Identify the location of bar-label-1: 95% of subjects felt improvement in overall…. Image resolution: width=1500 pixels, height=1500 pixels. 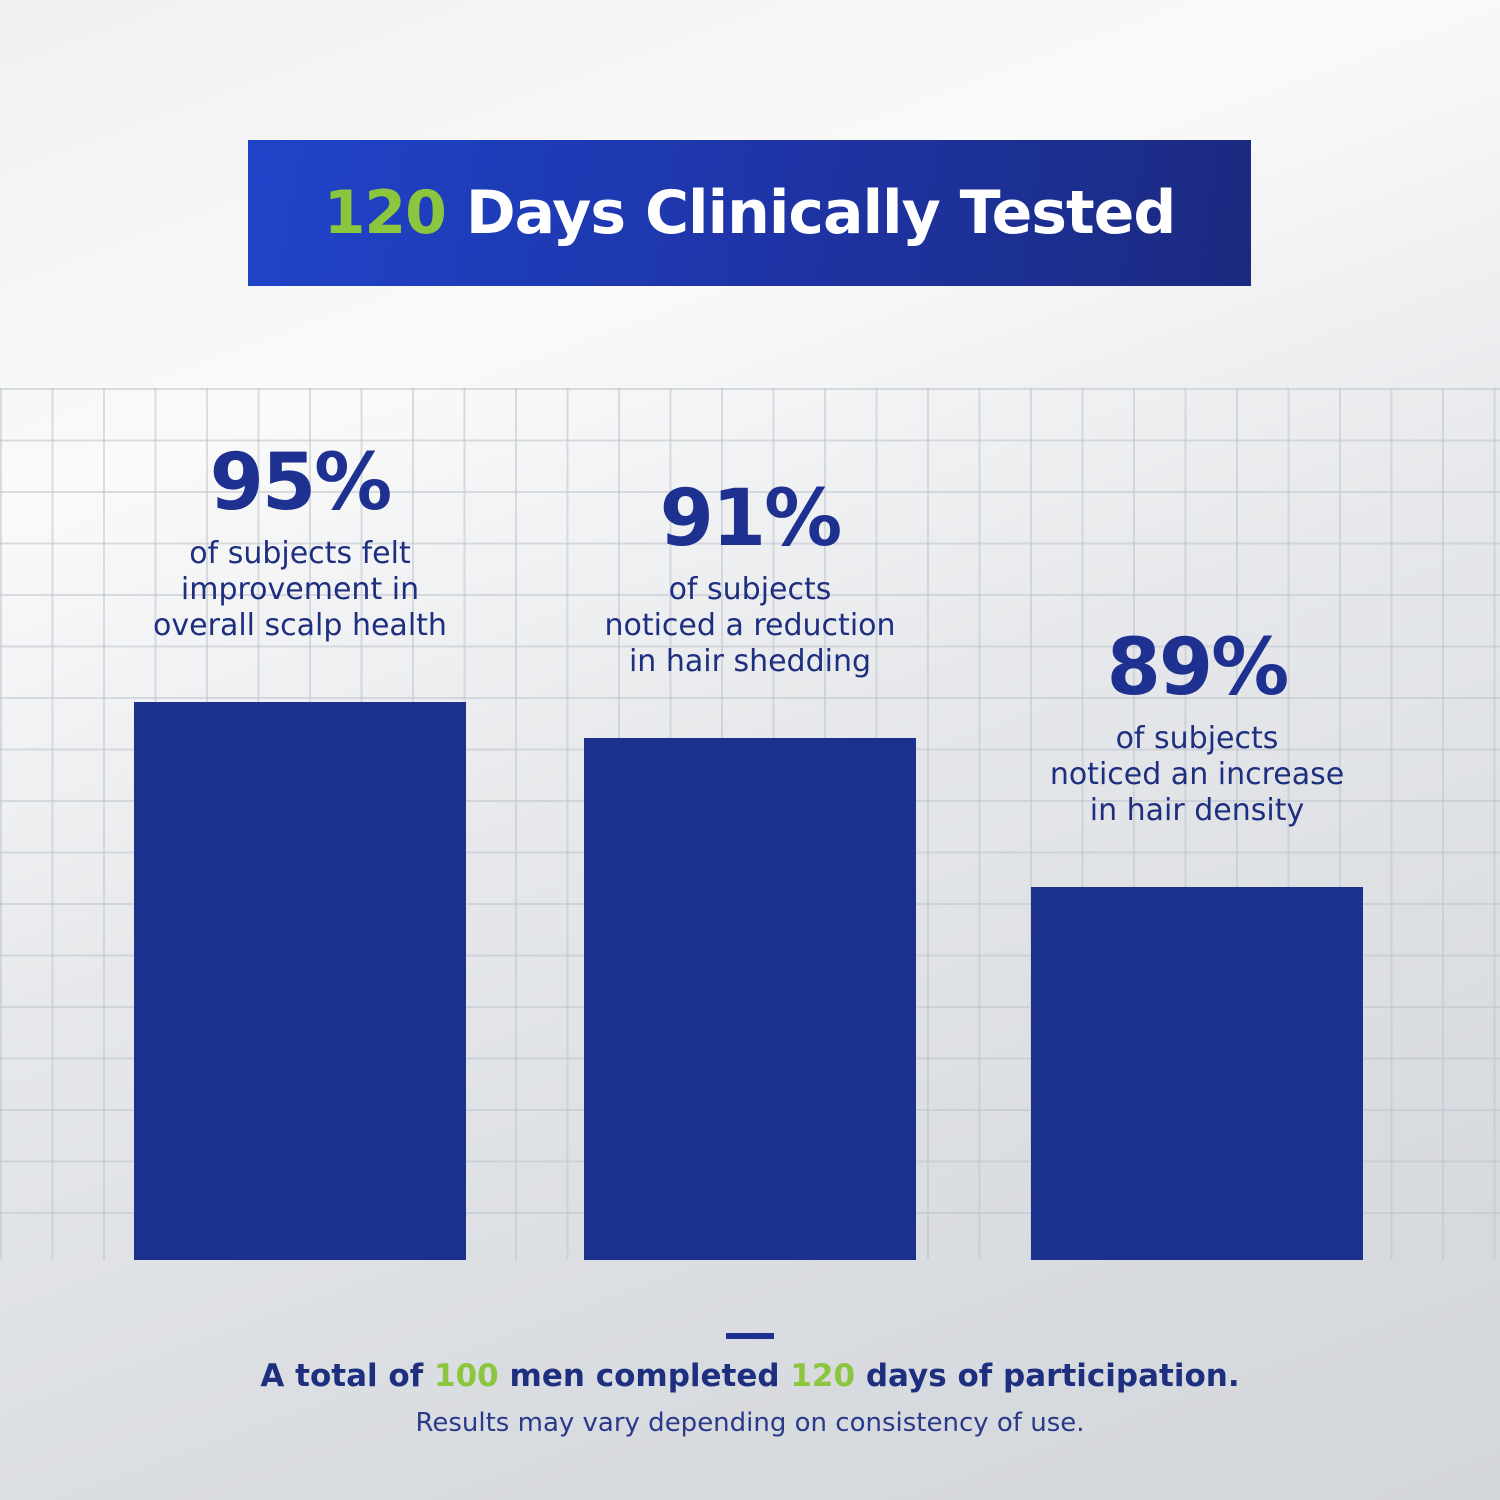
(300, 544).